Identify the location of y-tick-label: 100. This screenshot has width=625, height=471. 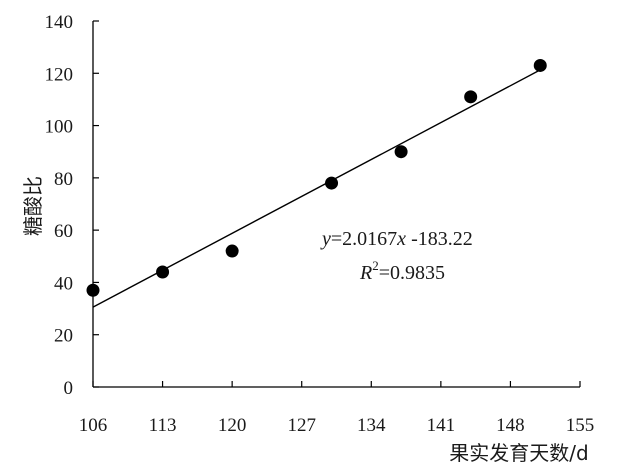
(59, 127).